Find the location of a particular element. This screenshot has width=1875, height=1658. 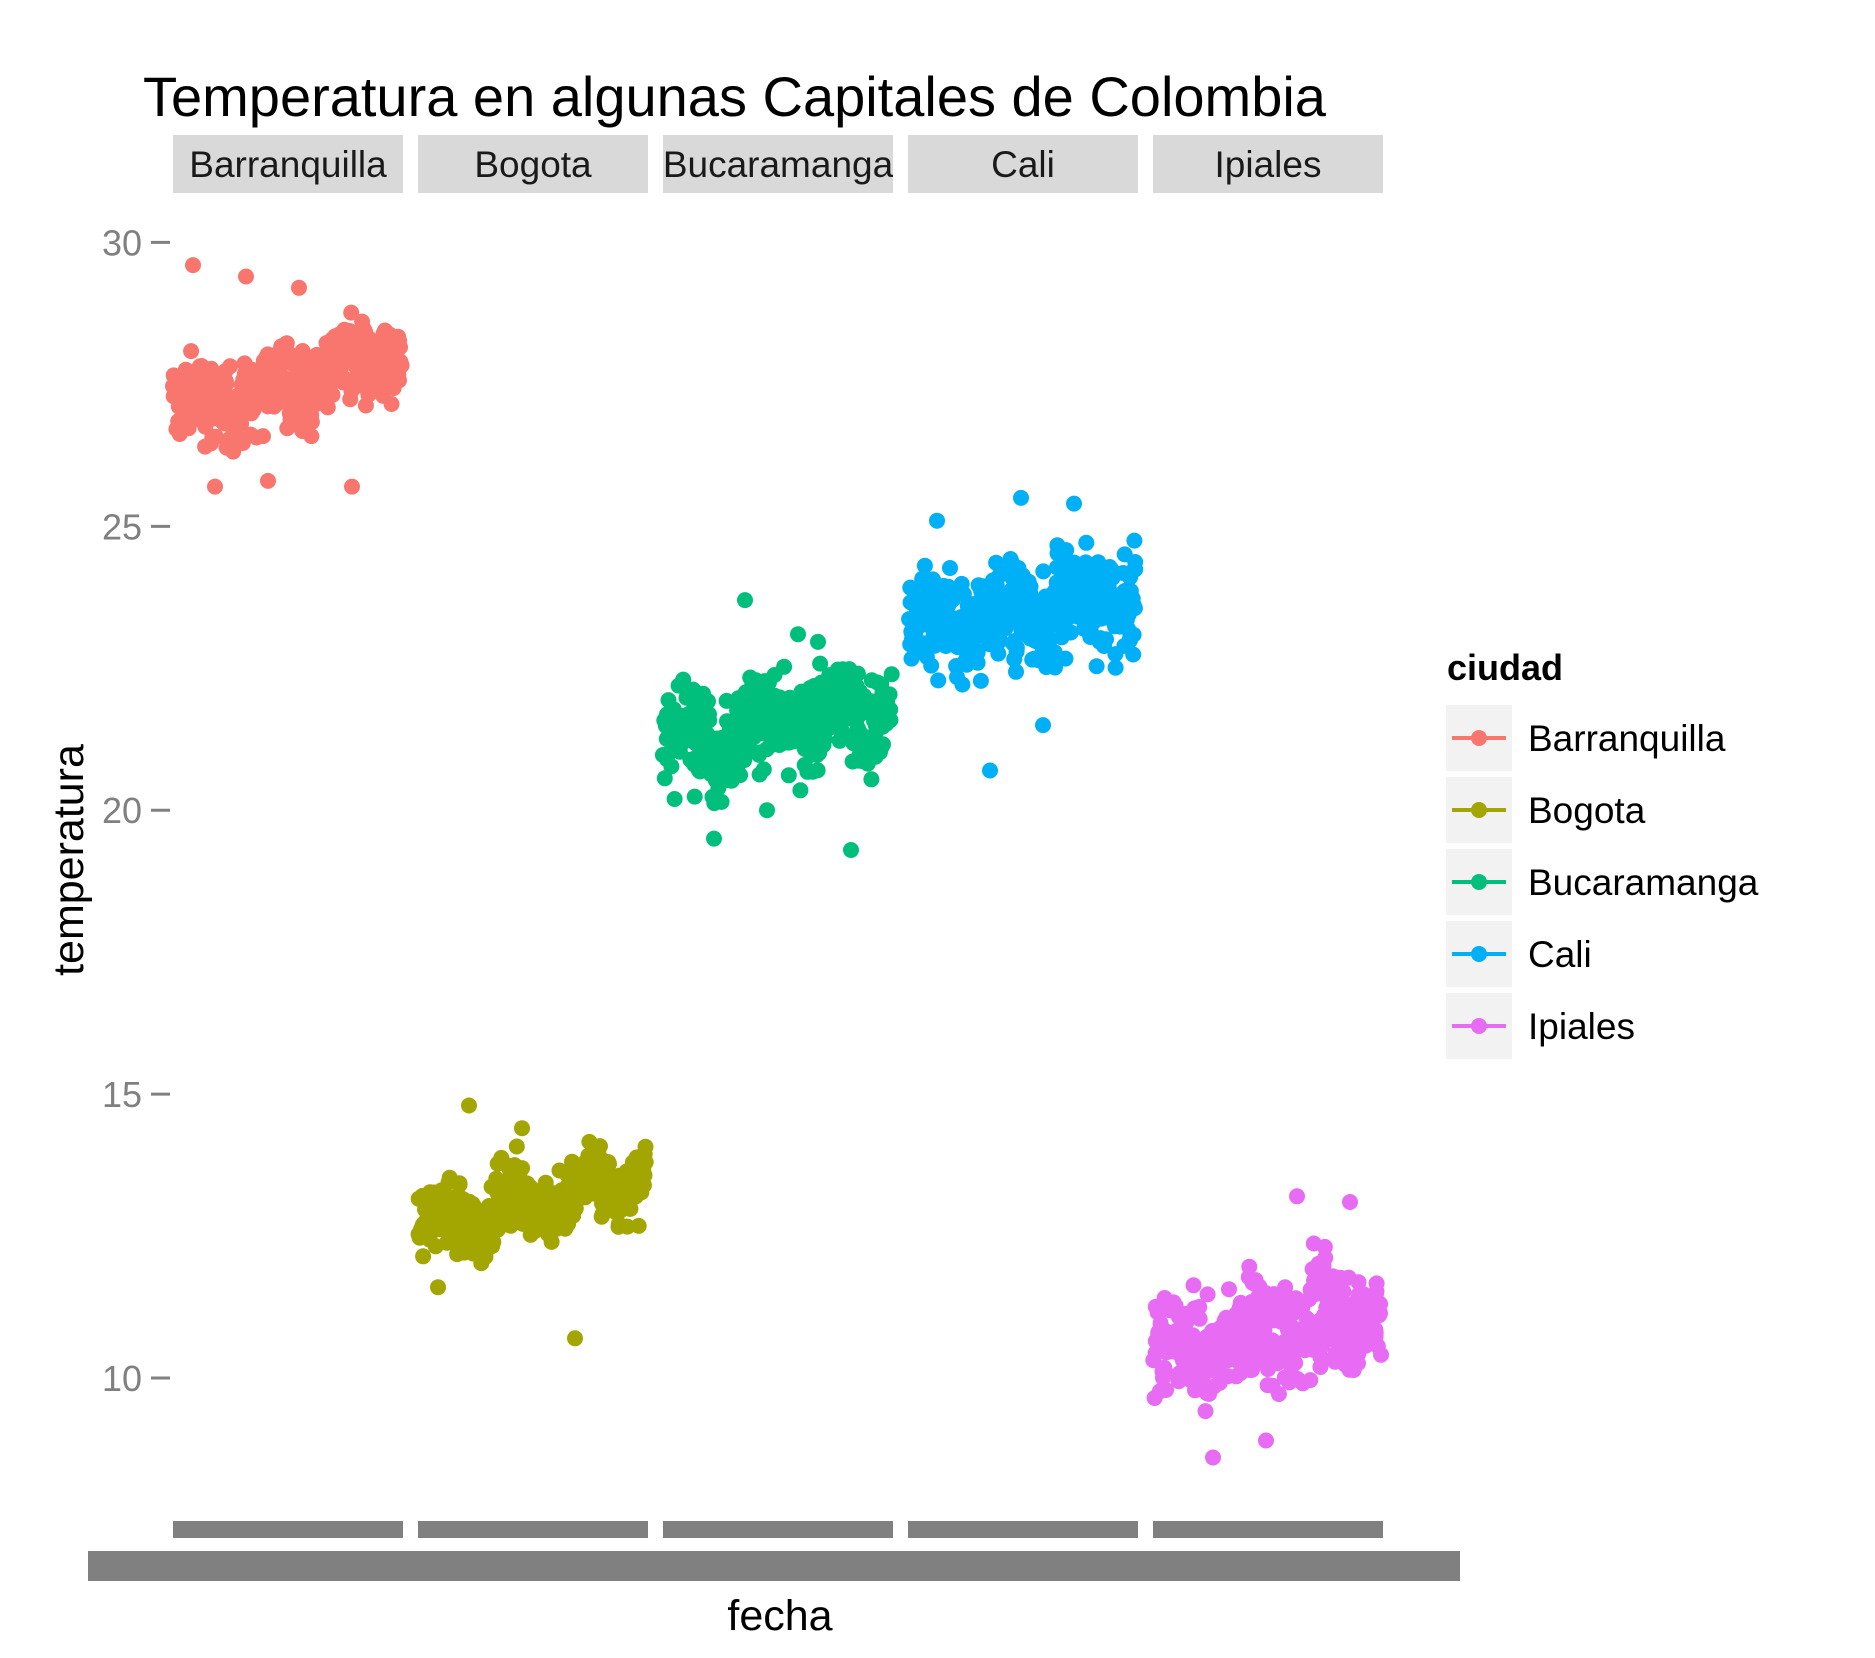

legend-title: ciudad is located at coordinates (1505, 667).